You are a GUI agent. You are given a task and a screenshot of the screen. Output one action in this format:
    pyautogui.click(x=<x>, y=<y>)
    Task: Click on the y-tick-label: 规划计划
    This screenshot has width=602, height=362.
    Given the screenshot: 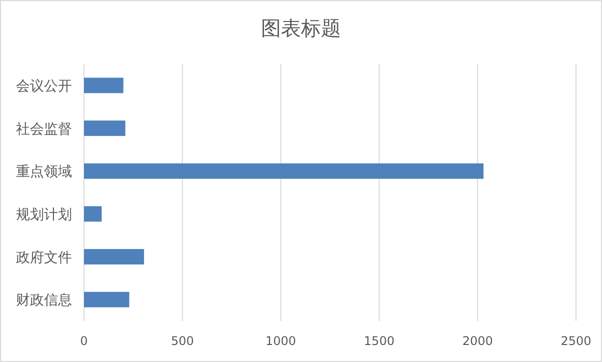 What is the action you would take?
    pyautogui.click(x=44, y=214)
    